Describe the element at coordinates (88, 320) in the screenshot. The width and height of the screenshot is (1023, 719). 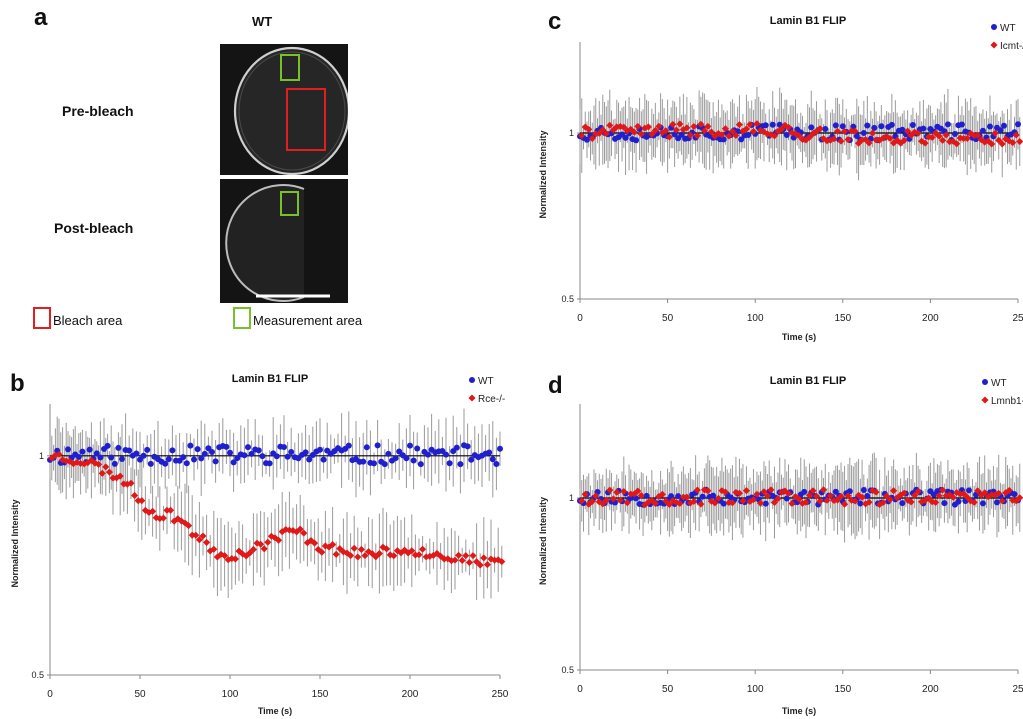
I see `bleach-area-legend-label: Bleach area` at that location.